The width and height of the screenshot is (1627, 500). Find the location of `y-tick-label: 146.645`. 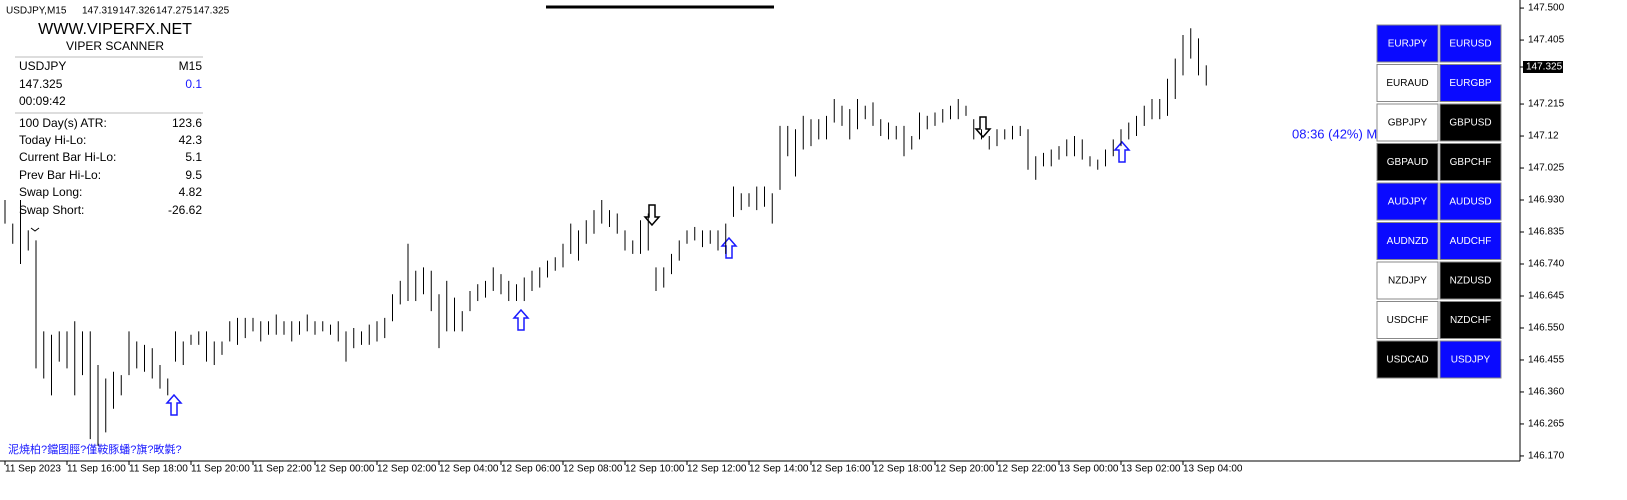

y-tick-label: 146.645 is located at coordinates (1546, 296).